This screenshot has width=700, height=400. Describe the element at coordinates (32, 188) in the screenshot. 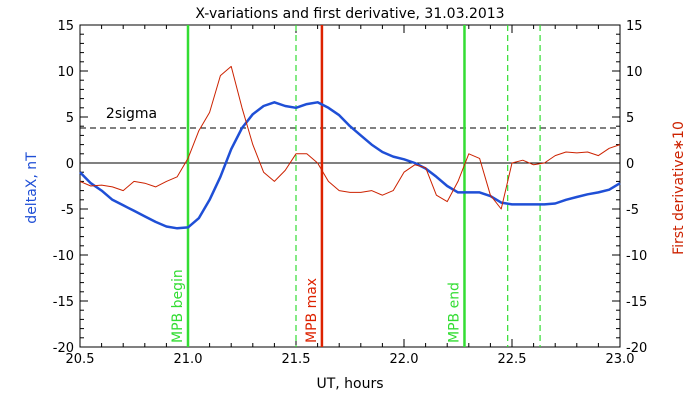

I see `y-axis-left-title: deltaX, nT` at that location.